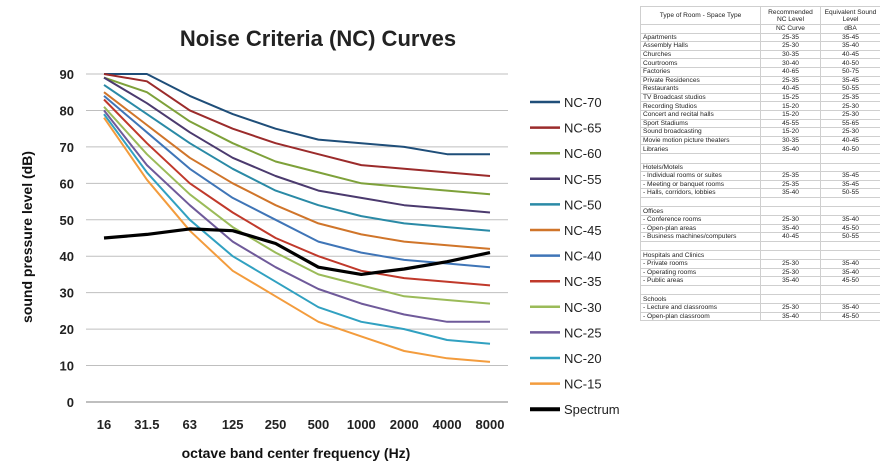 Image resolution: width=882 pixels, height=468 pixels. What do you see at coordinates (760, 281) in the screenshot?
I see `table-row: - Public areas 35-40 45-50` at bounding box center [760, 281].